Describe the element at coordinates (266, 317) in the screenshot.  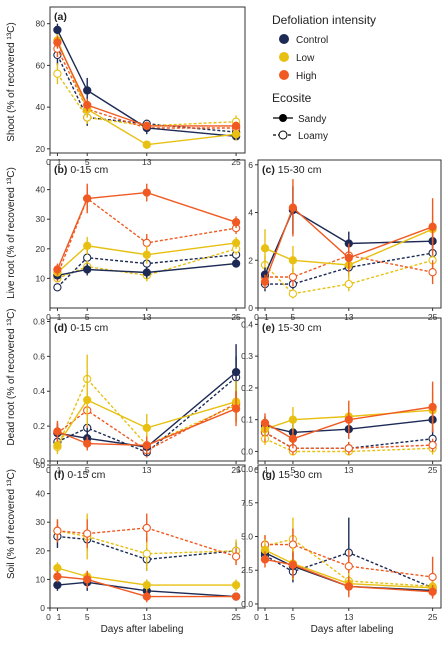
I see `x-tick-label: 1` at that location.